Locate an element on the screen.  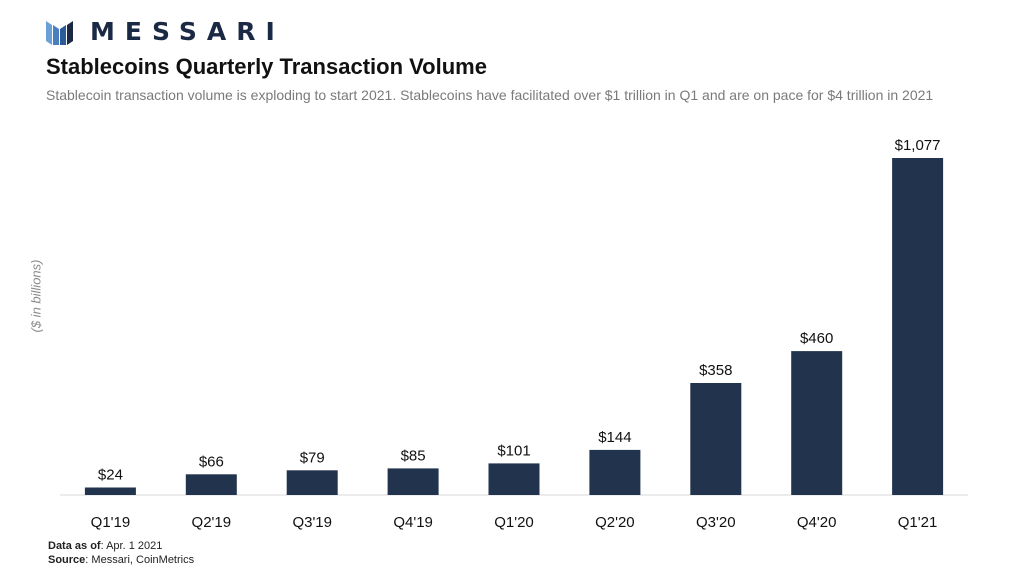
data-as-of: Data as of: Apr. 1 2021 is located at coordinates (105, 546).